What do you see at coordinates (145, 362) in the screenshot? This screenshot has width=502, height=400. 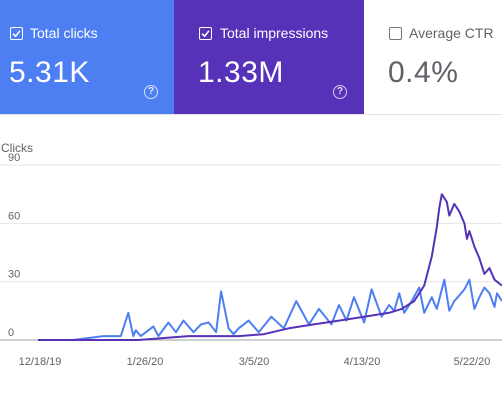 I see `x-tick-label: 1/26/20` at bounding box center [145, 362].